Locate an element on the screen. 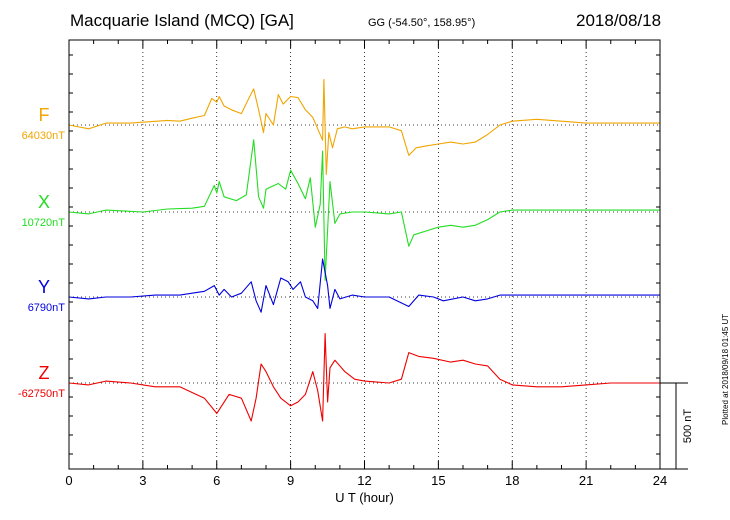  series-baseline-y: 6790nT is located at coordinates (47, 308).